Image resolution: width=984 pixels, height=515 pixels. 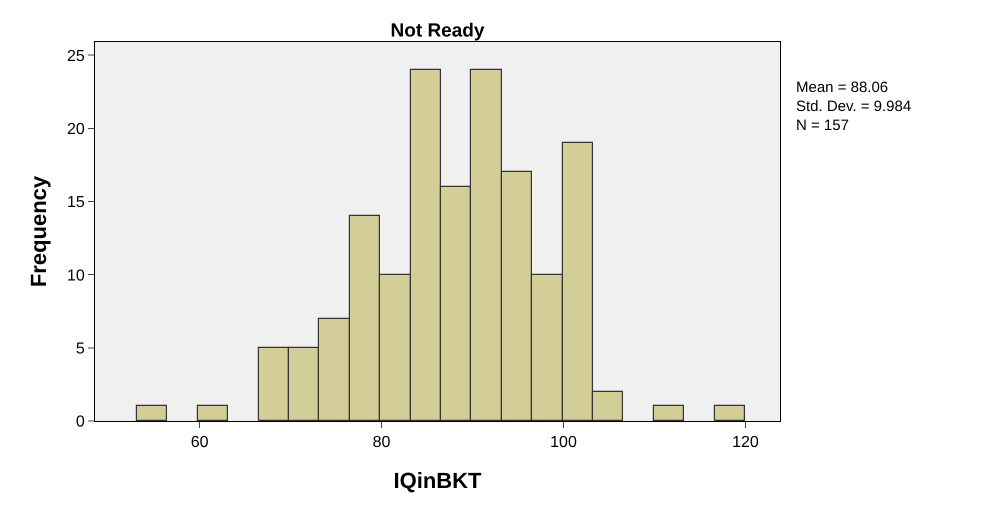 I want to click on y-tick-label: 5, so click(x=80, y=349).